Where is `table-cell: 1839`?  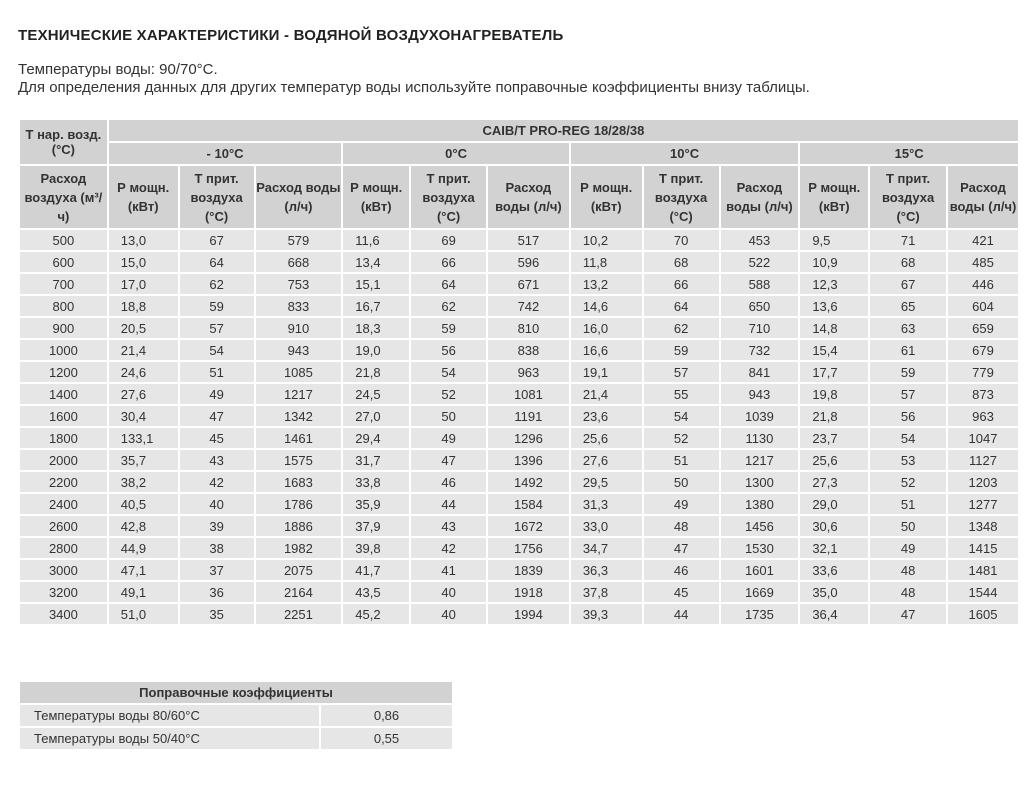 table-cell: 1839 is located at coordinates (528, 570).